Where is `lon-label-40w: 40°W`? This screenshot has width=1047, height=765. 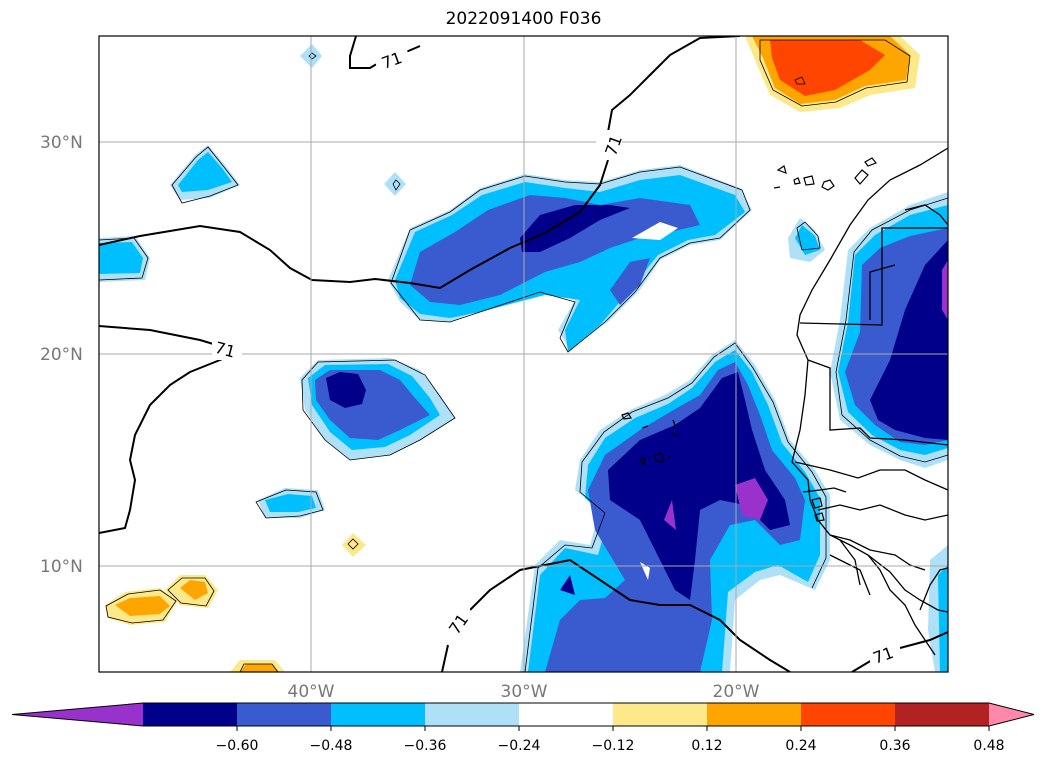 lon-label-40w: 40°W is located at coordinates (311, 692).